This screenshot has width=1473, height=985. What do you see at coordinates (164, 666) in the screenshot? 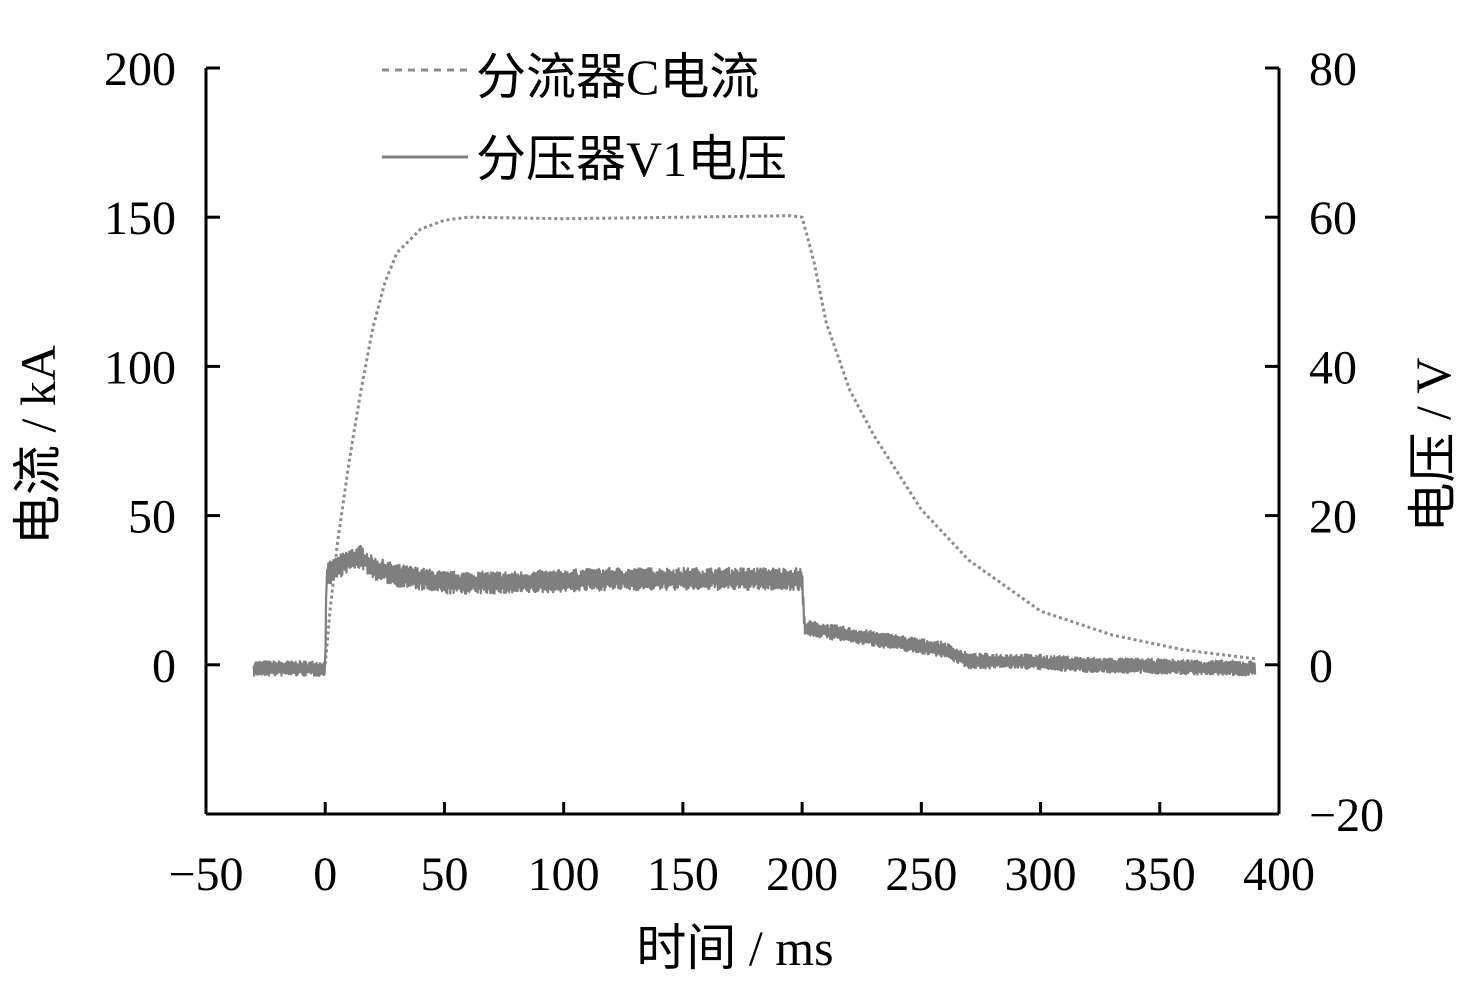
I see `left-y-tick-label: 0` at bounding box center [164, 666].